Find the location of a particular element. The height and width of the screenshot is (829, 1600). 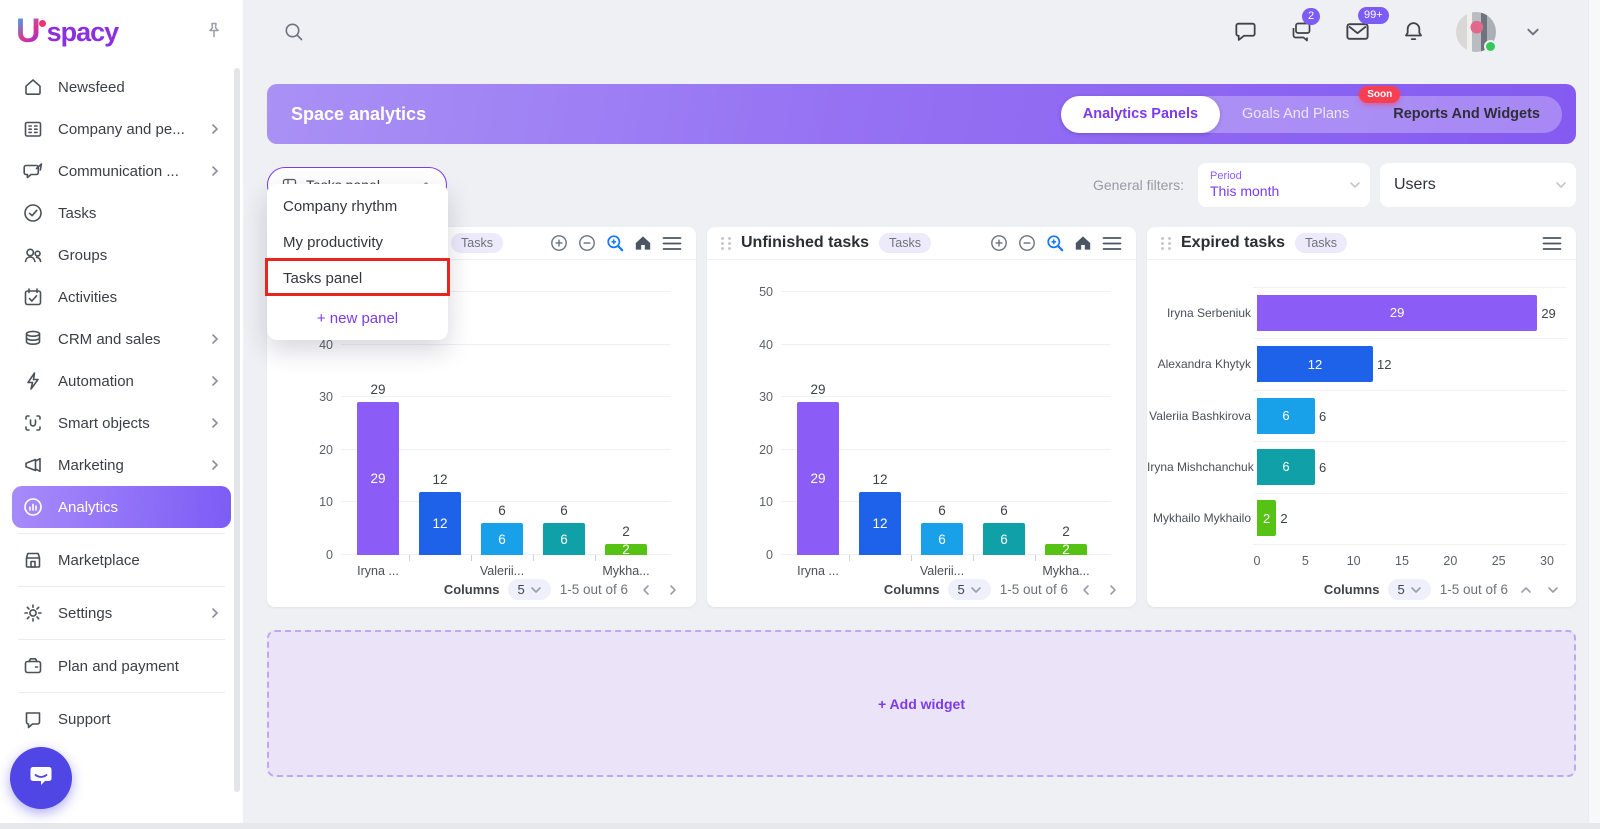

bar: 6 is located at coordinates (564, 539).